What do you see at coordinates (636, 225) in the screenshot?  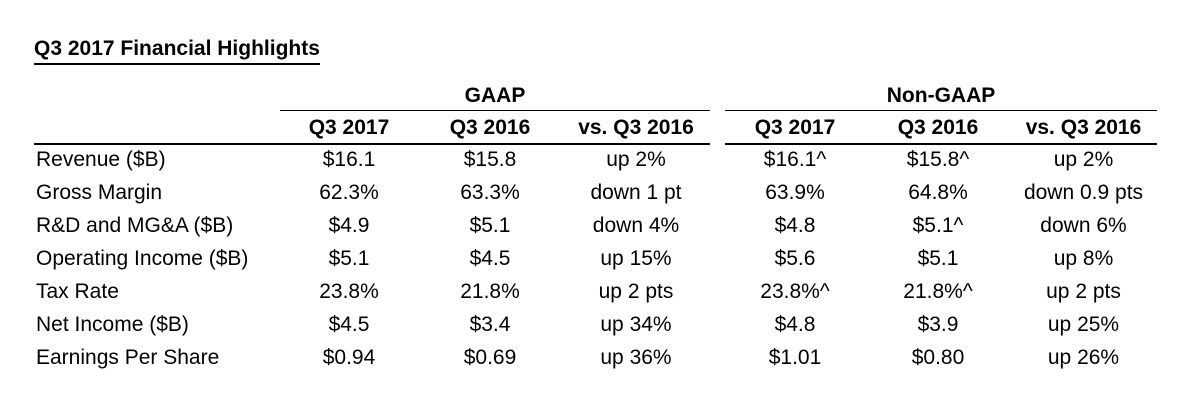 I see `table-cell: down 4%` at bounding box center [636, 225].